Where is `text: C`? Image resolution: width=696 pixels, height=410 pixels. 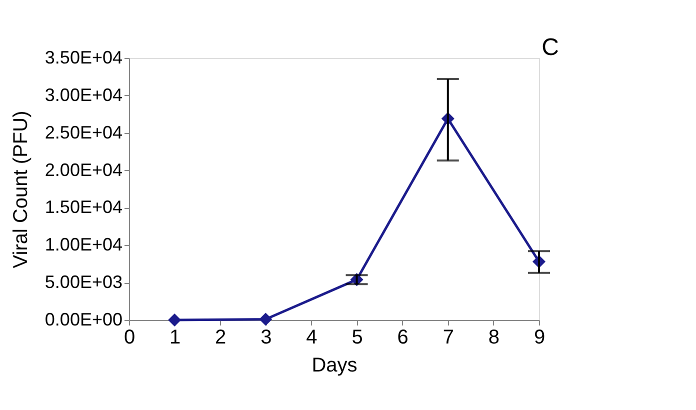 text: C is located at coordinates (550, 47).